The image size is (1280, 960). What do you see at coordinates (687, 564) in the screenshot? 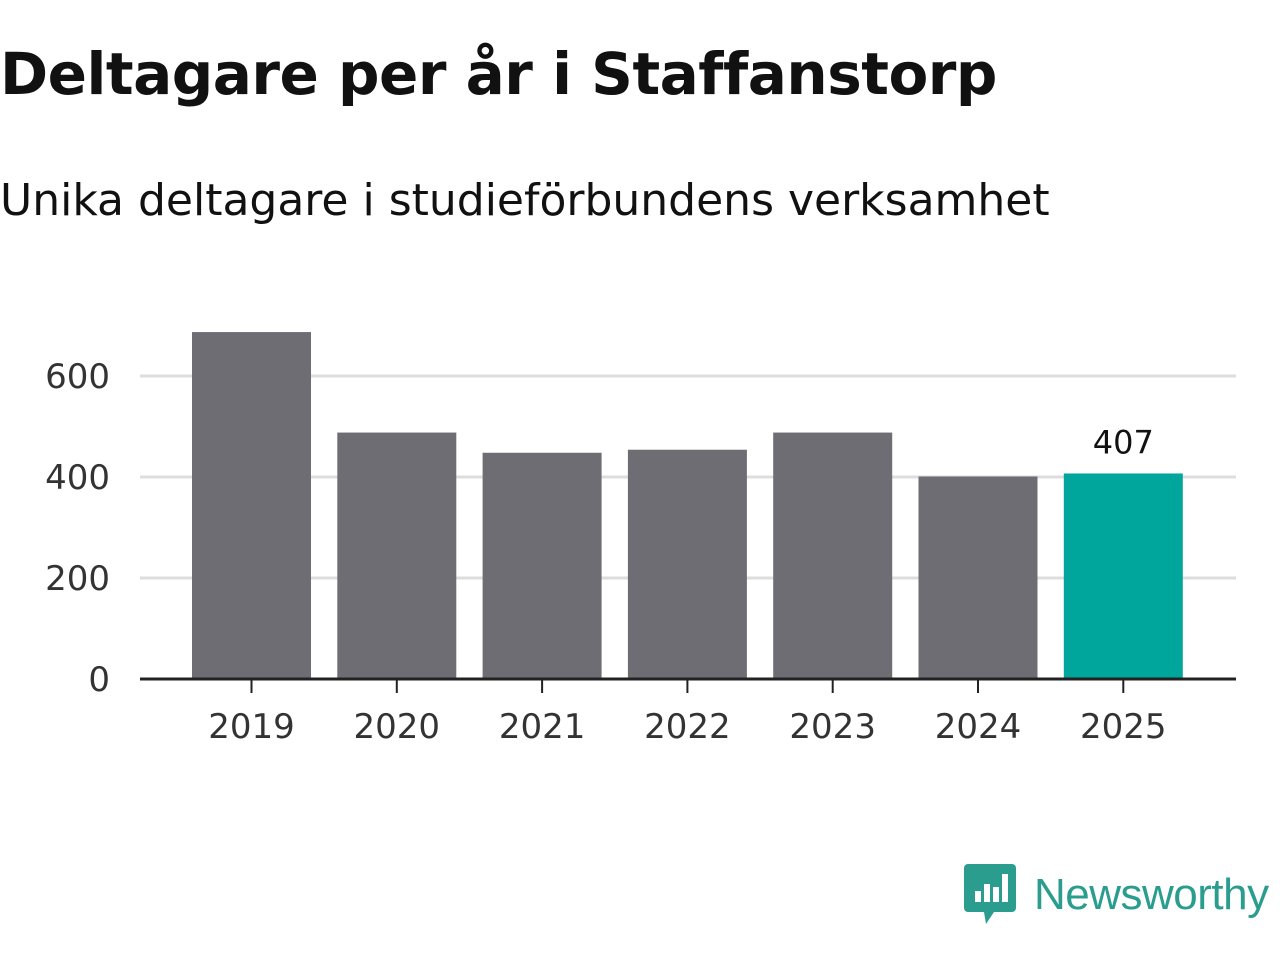
I see `bar-2022` at bounding box center [687, 564].